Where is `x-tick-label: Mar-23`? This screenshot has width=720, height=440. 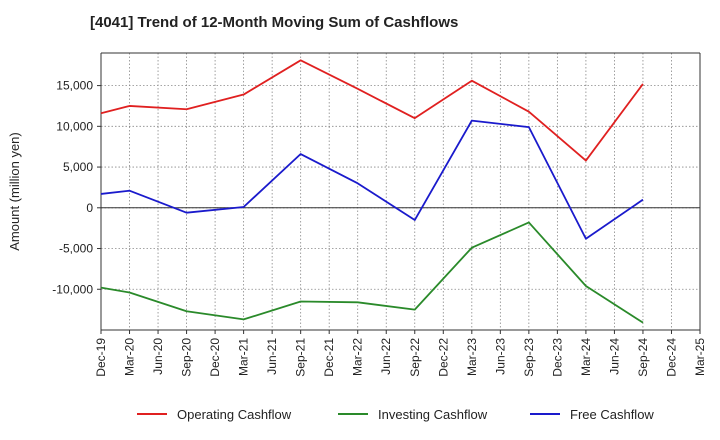 x-tick-label: Mar-23 is located at coordinates (472, 357).